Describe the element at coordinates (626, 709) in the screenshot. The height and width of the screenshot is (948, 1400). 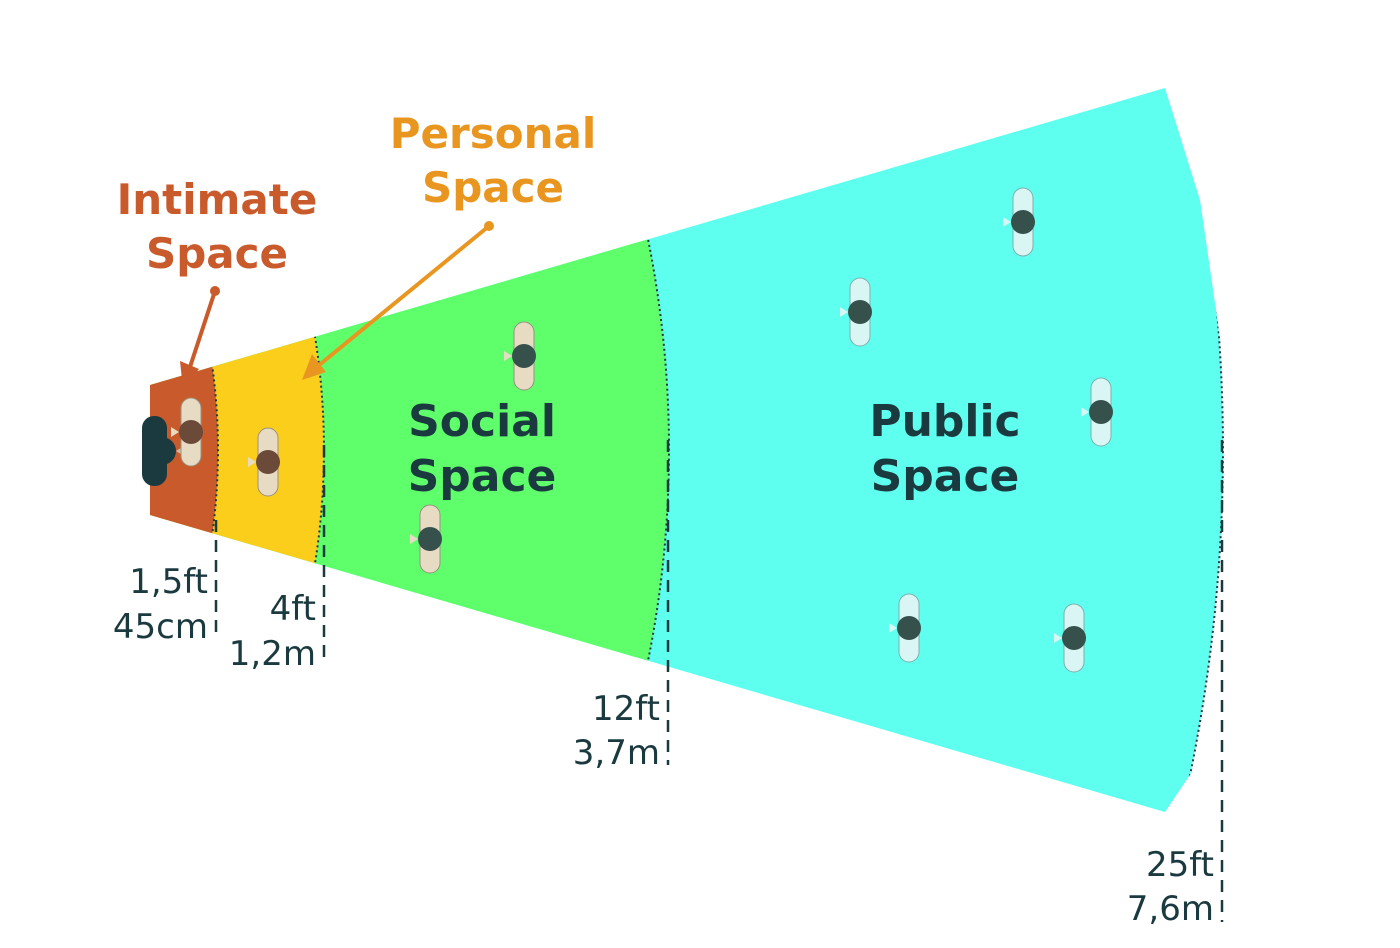
I see `social-distance-feet: 12ft` at that location.